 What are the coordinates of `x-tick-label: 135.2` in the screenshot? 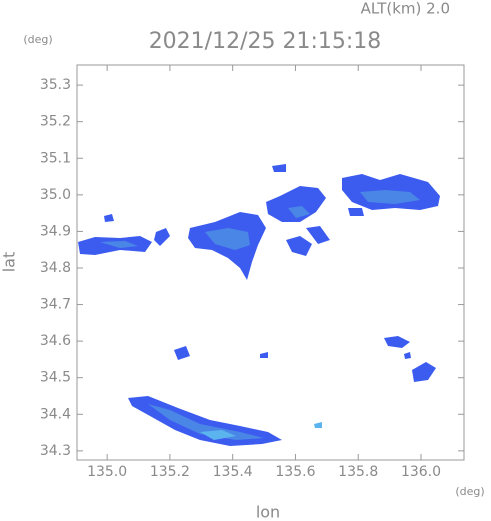 It's located at (170, 472).